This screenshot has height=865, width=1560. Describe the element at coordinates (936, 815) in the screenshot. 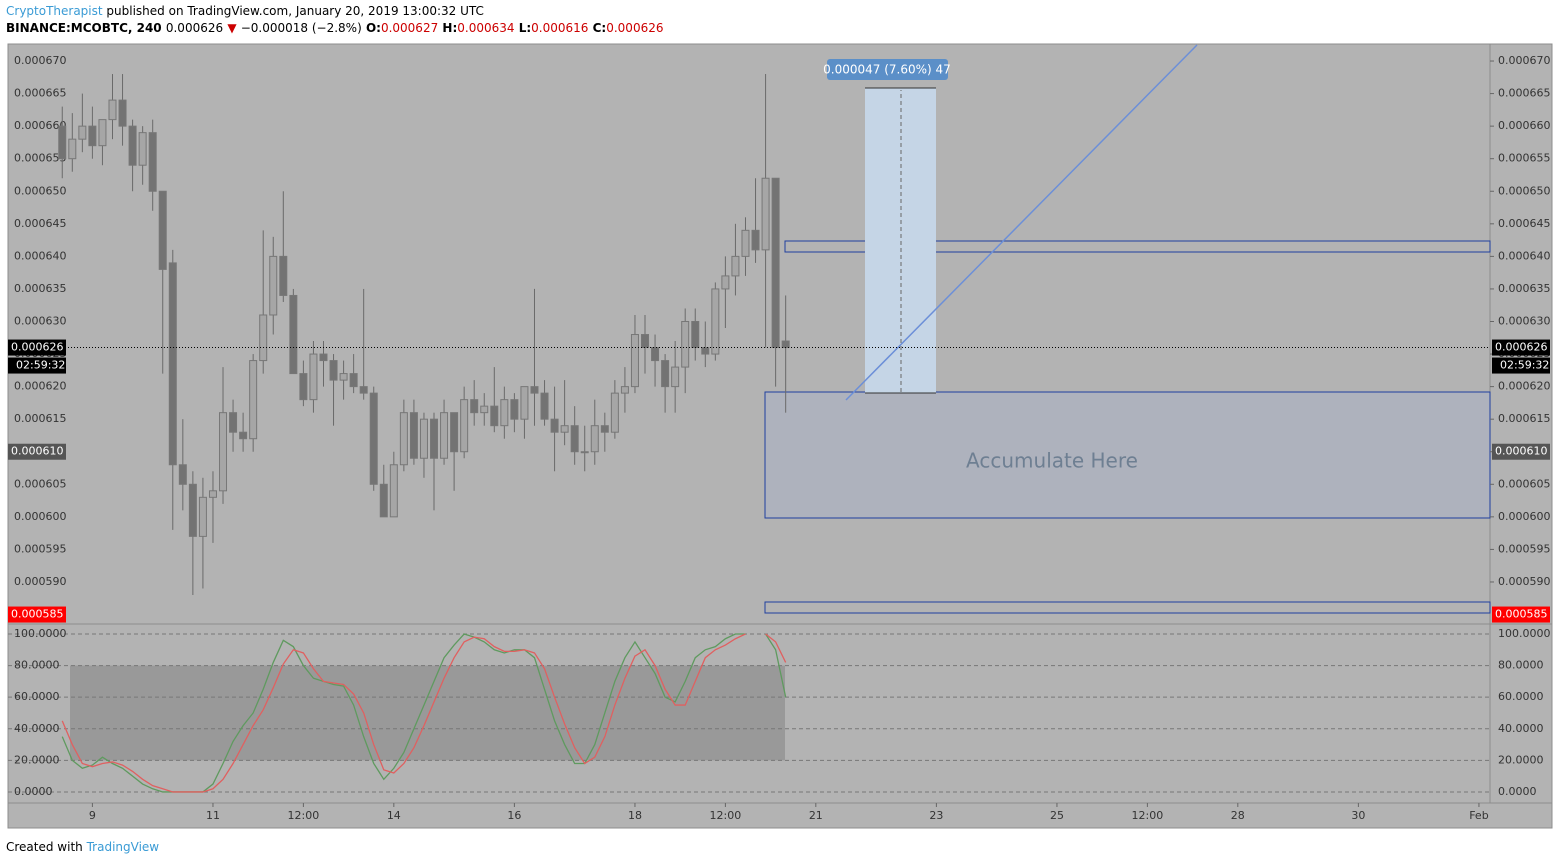

I see `x-tick-label: 23` at that location.